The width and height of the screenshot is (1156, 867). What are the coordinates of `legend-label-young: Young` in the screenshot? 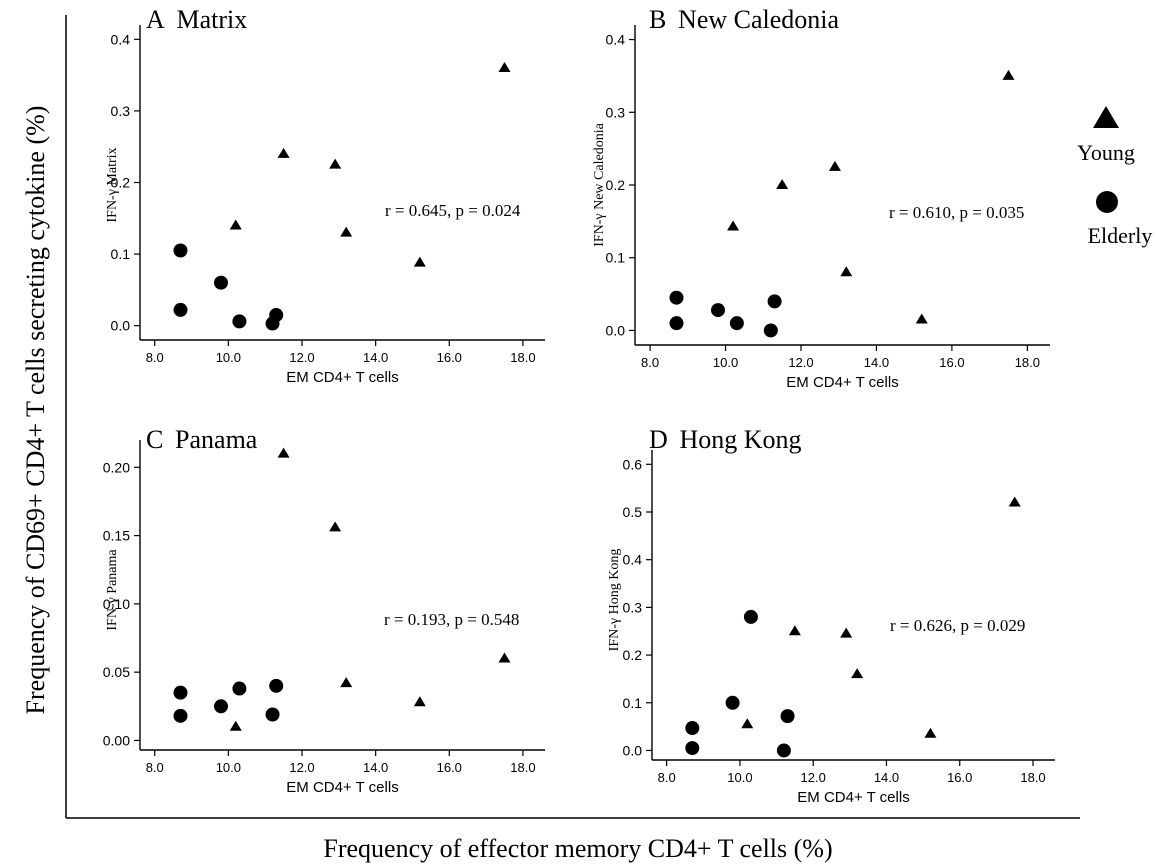 It's located at (1106, 152).